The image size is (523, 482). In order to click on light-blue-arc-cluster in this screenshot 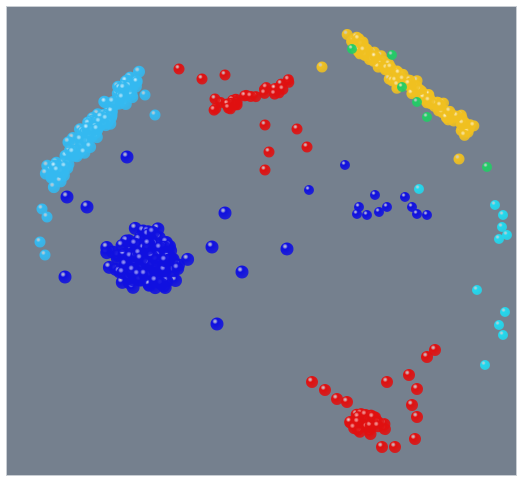, I will do `click(97, 163)`.